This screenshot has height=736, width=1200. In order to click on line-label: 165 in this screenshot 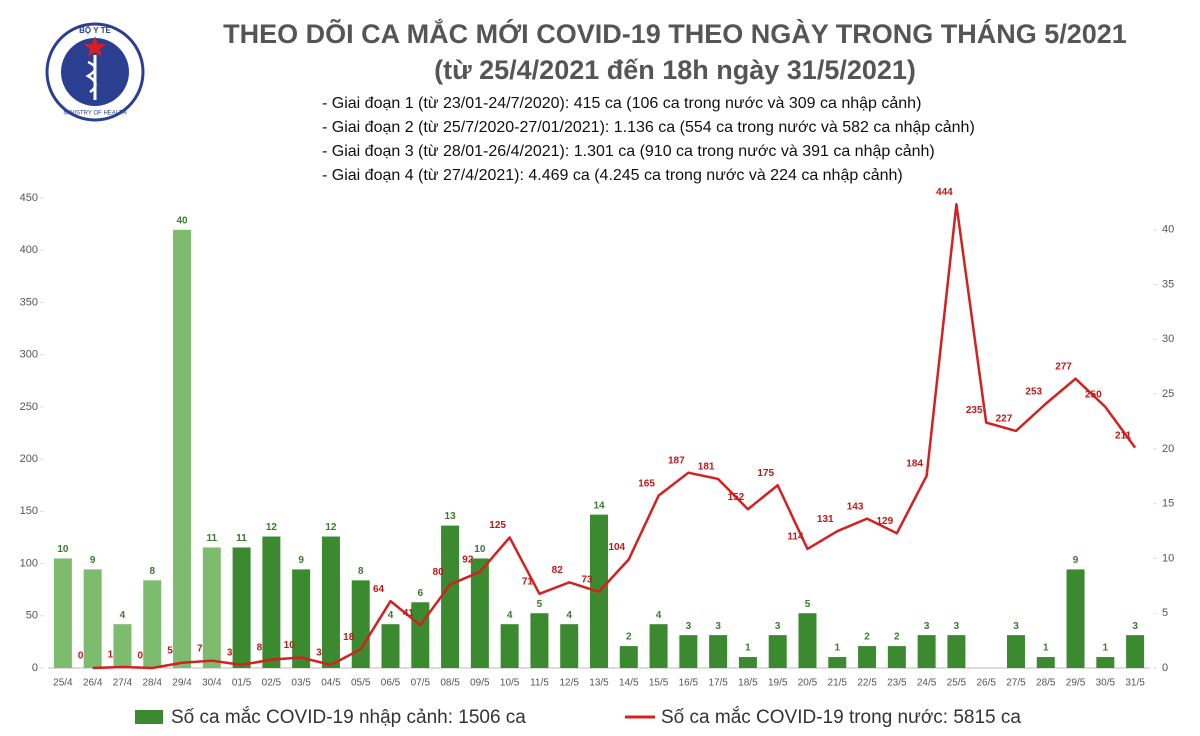, I will do `click(646, 483)`.